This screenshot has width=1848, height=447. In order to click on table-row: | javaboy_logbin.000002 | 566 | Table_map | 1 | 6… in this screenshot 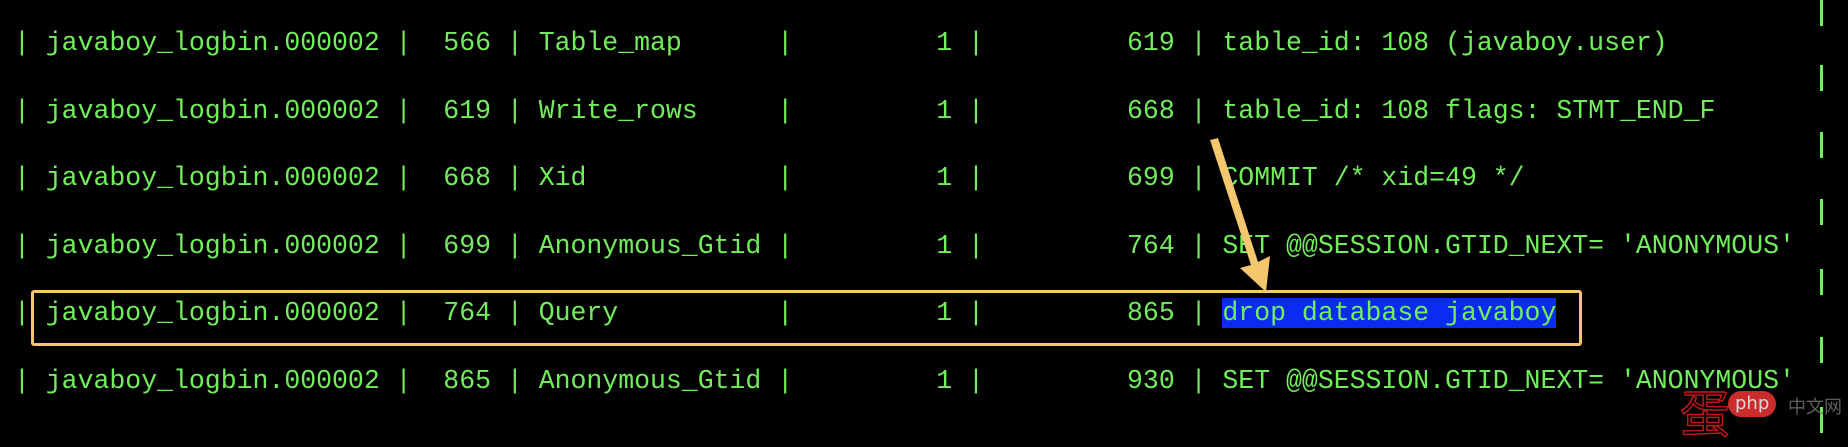, I will do `click(904, 44)`.